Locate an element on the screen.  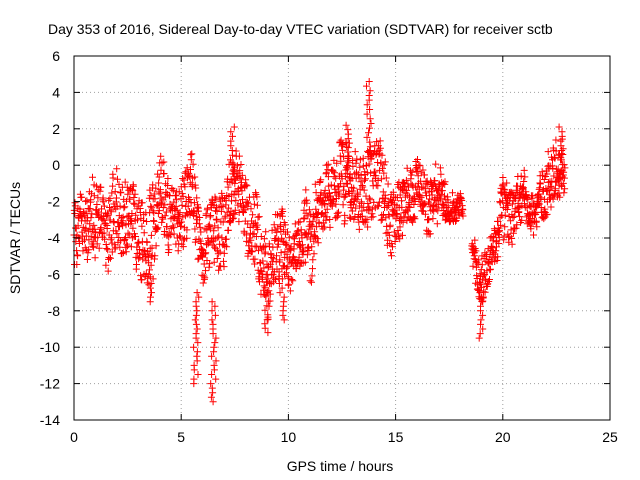
y-axis-label: SDTVAR / TECUs is located at coordinates (15, 238).